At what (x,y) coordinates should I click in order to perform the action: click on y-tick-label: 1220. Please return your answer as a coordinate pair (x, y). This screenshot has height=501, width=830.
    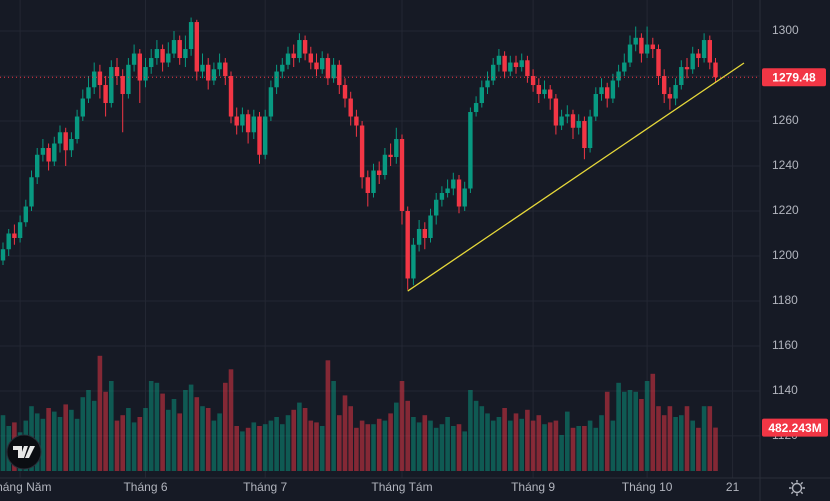
    Looking at the image, I should click on (785, 210).